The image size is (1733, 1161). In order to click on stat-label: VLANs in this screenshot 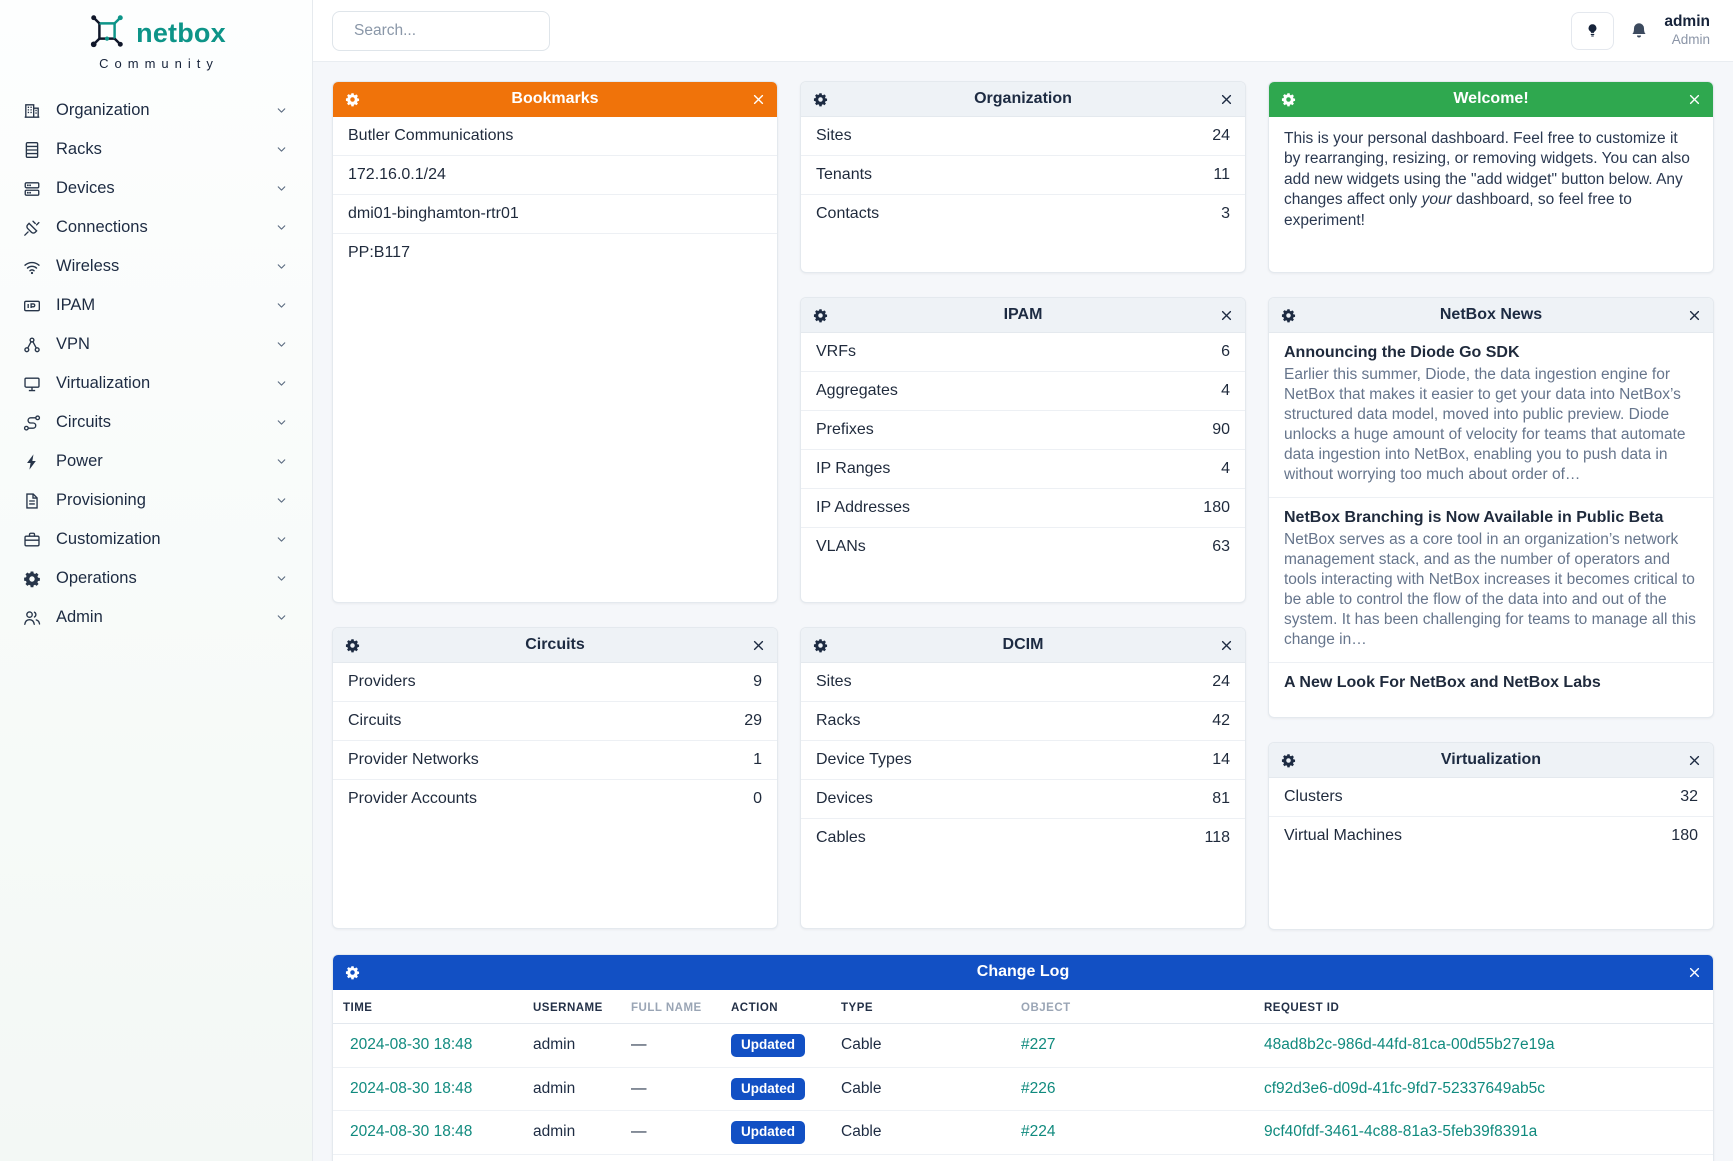, I will do `click(841, 546)`.